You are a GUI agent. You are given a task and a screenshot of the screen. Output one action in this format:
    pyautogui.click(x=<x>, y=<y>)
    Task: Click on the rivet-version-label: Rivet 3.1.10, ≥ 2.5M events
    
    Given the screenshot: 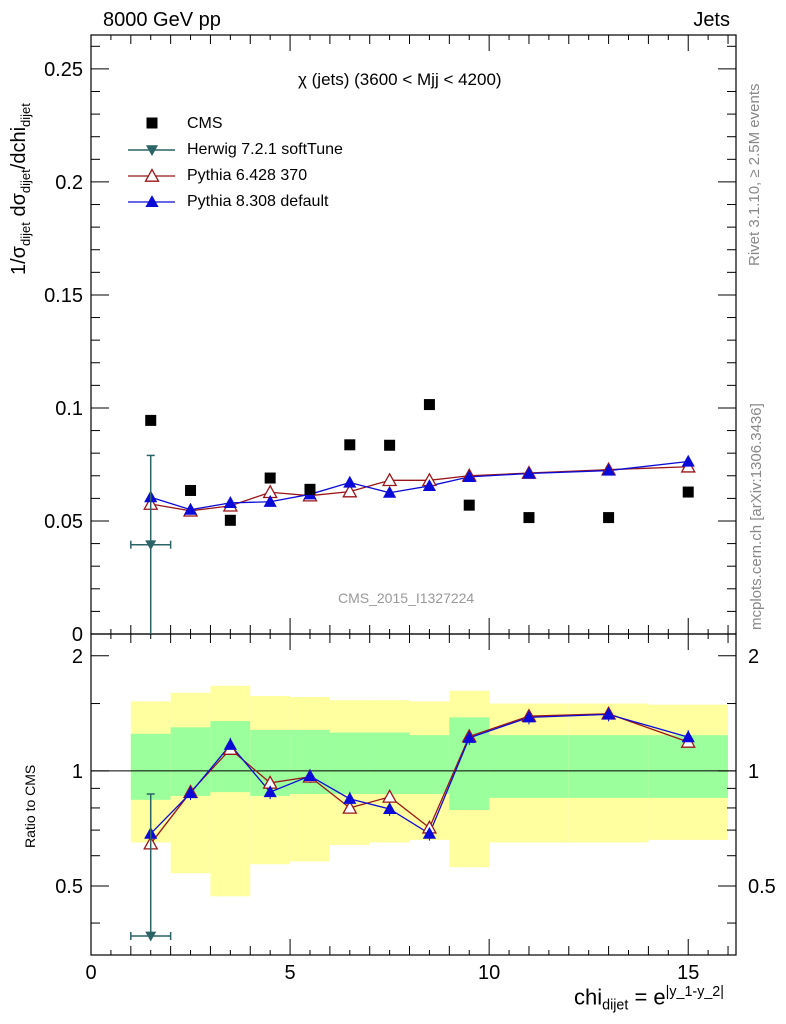 What is the action you would take?
    pyautogui.click(x=754, y=175)
    